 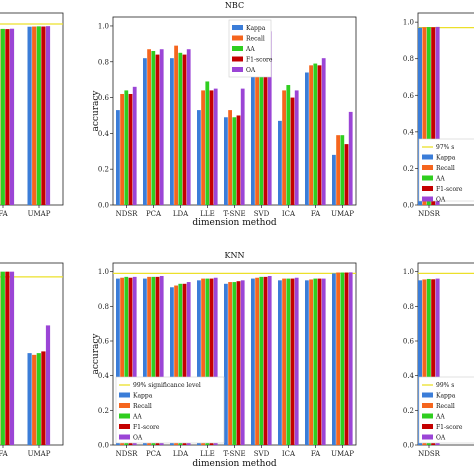 What do you see at coordinates (445, 406) in the screenshot?
I see `legend-label: Recall` at bounding box center [445, 406].